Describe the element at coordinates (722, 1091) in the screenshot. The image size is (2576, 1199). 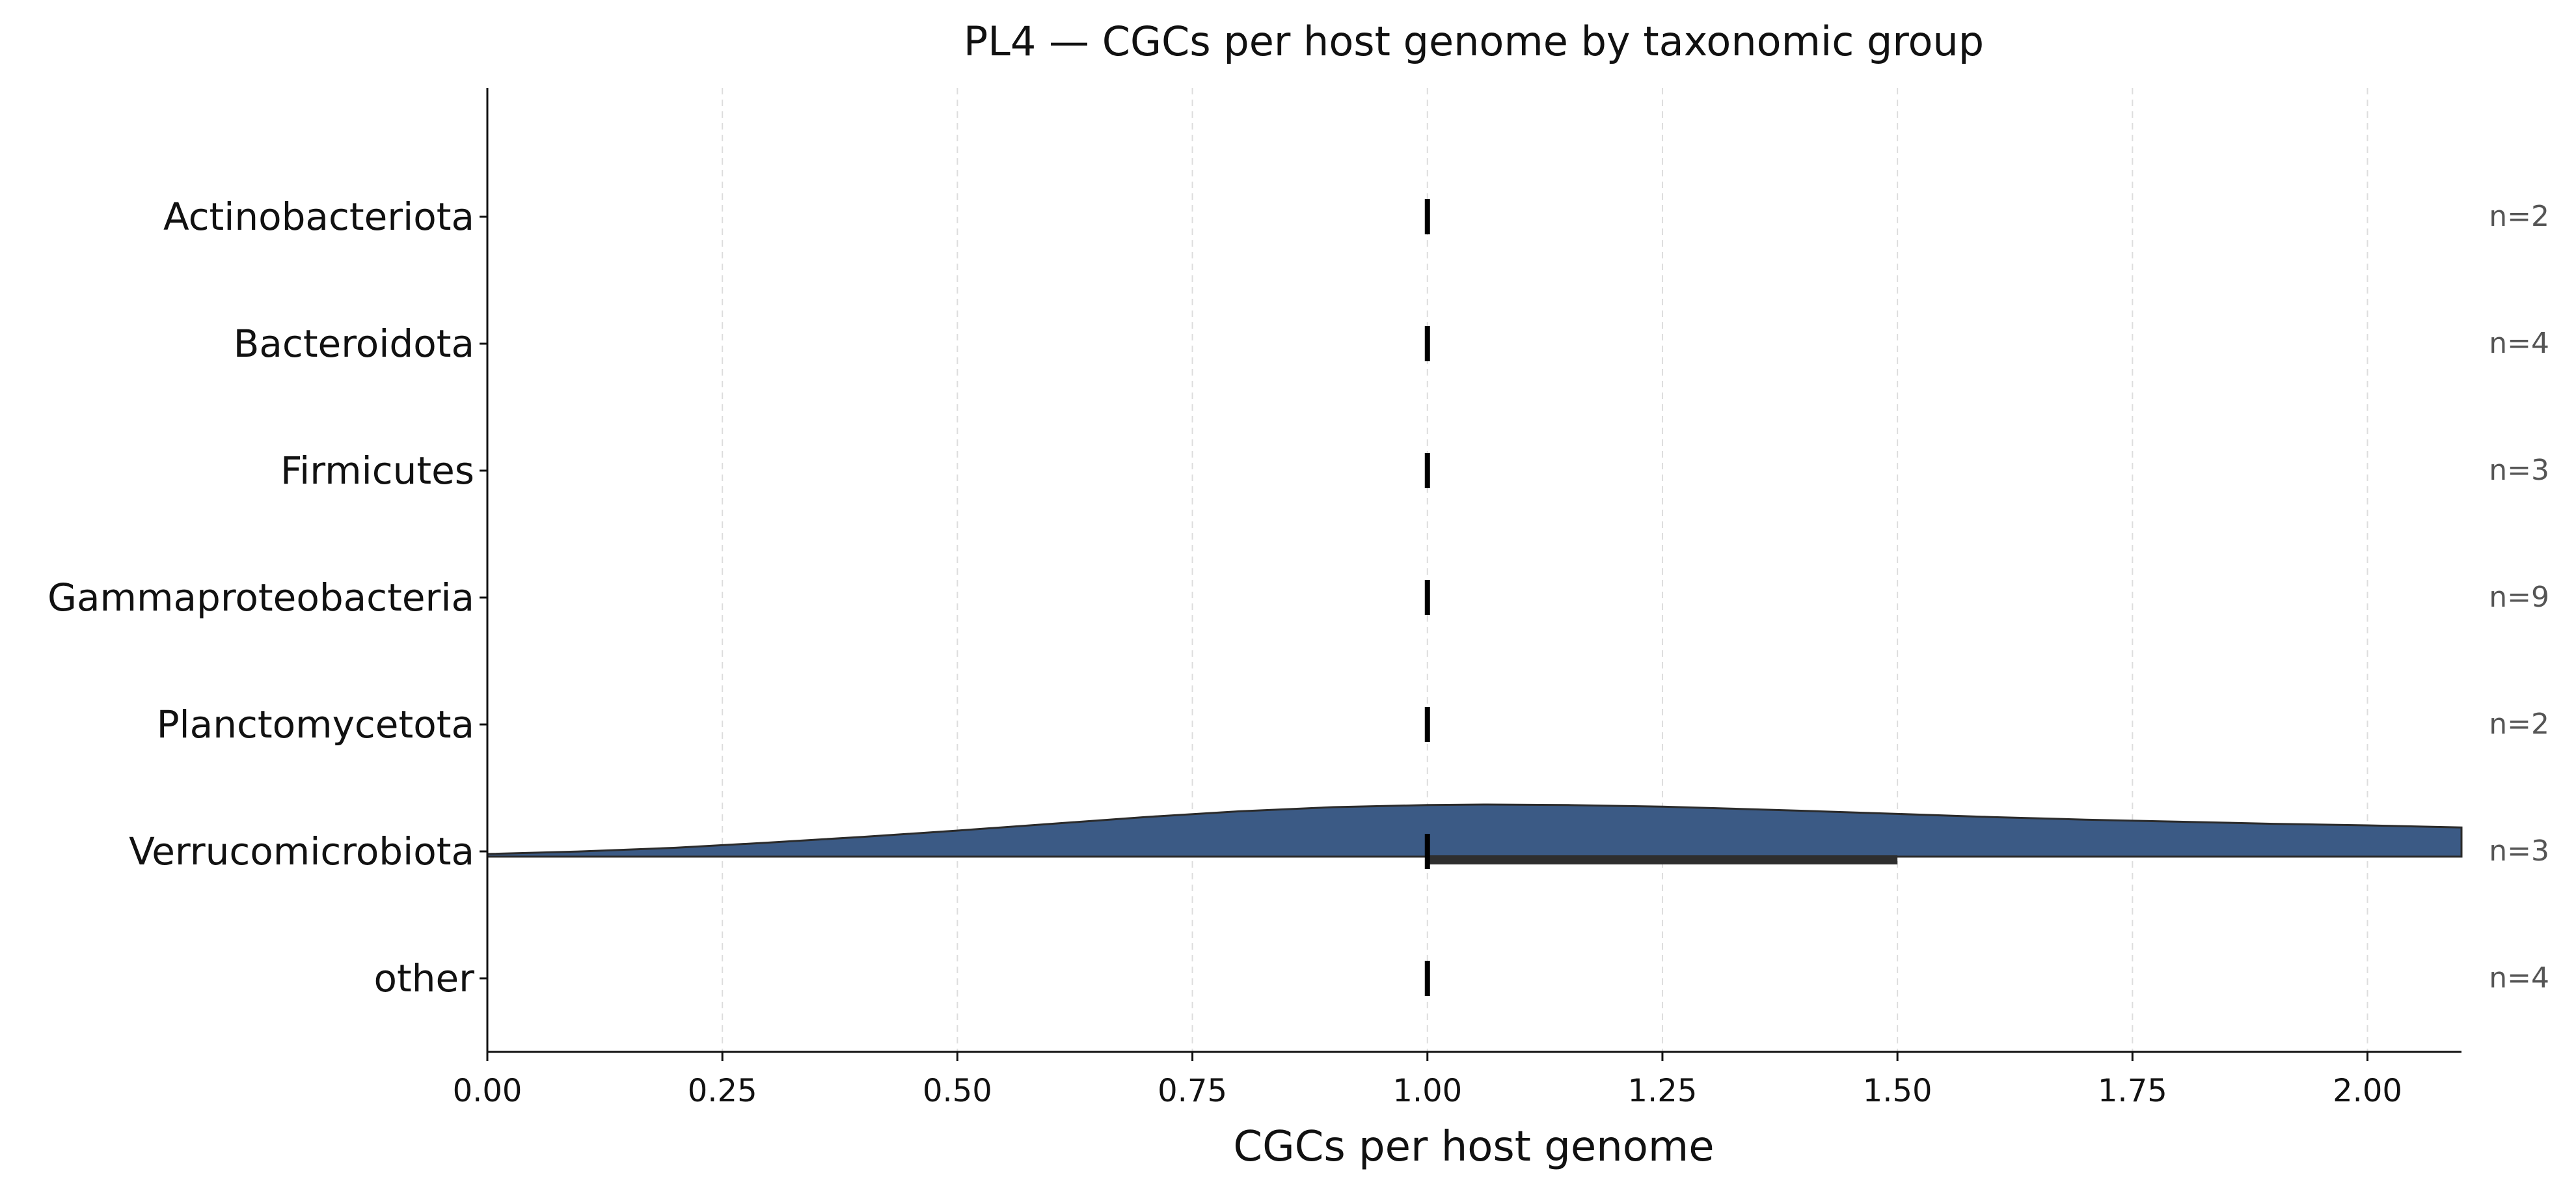
I see `x-tick-label: 0.25` at that location.